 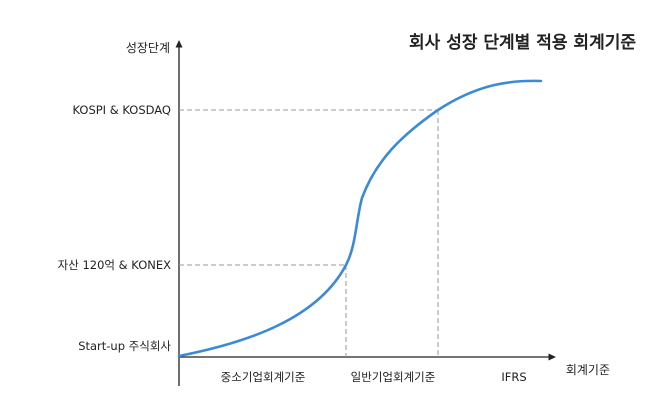 I want to click on stage-label-kospi: KOSPI & KOSDAQ, so click(x=121, y=110).